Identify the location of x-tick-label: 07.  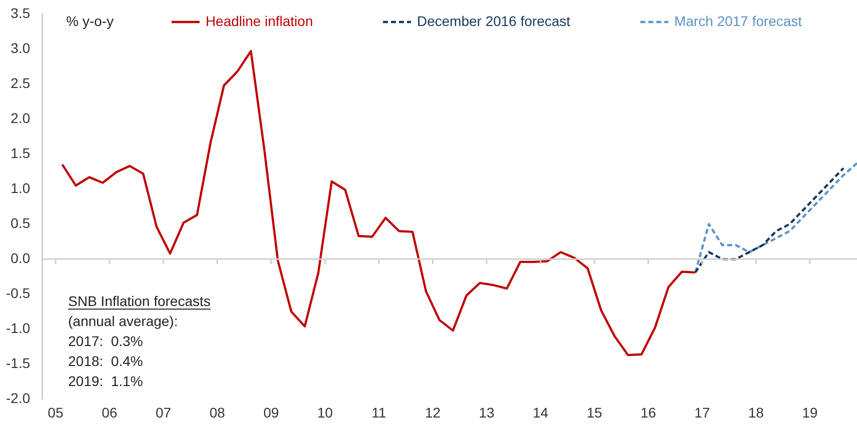
(164, 412).